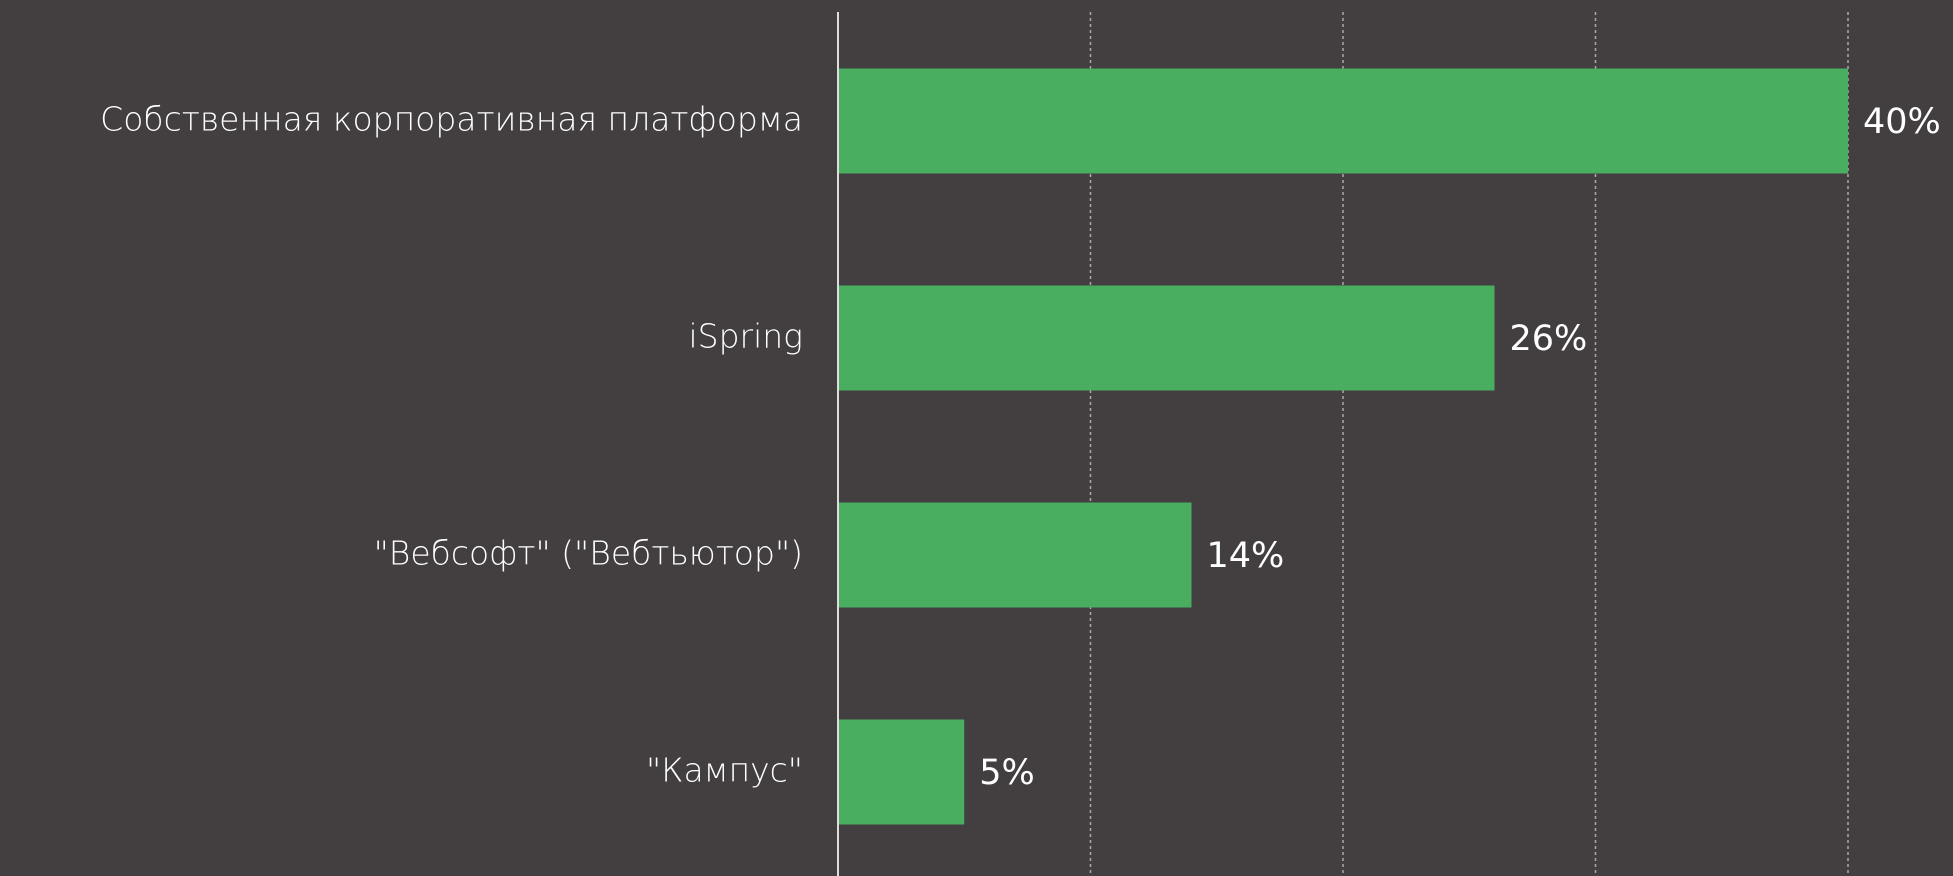  I want to click on category-label: "Кампус", so click(724, 770).